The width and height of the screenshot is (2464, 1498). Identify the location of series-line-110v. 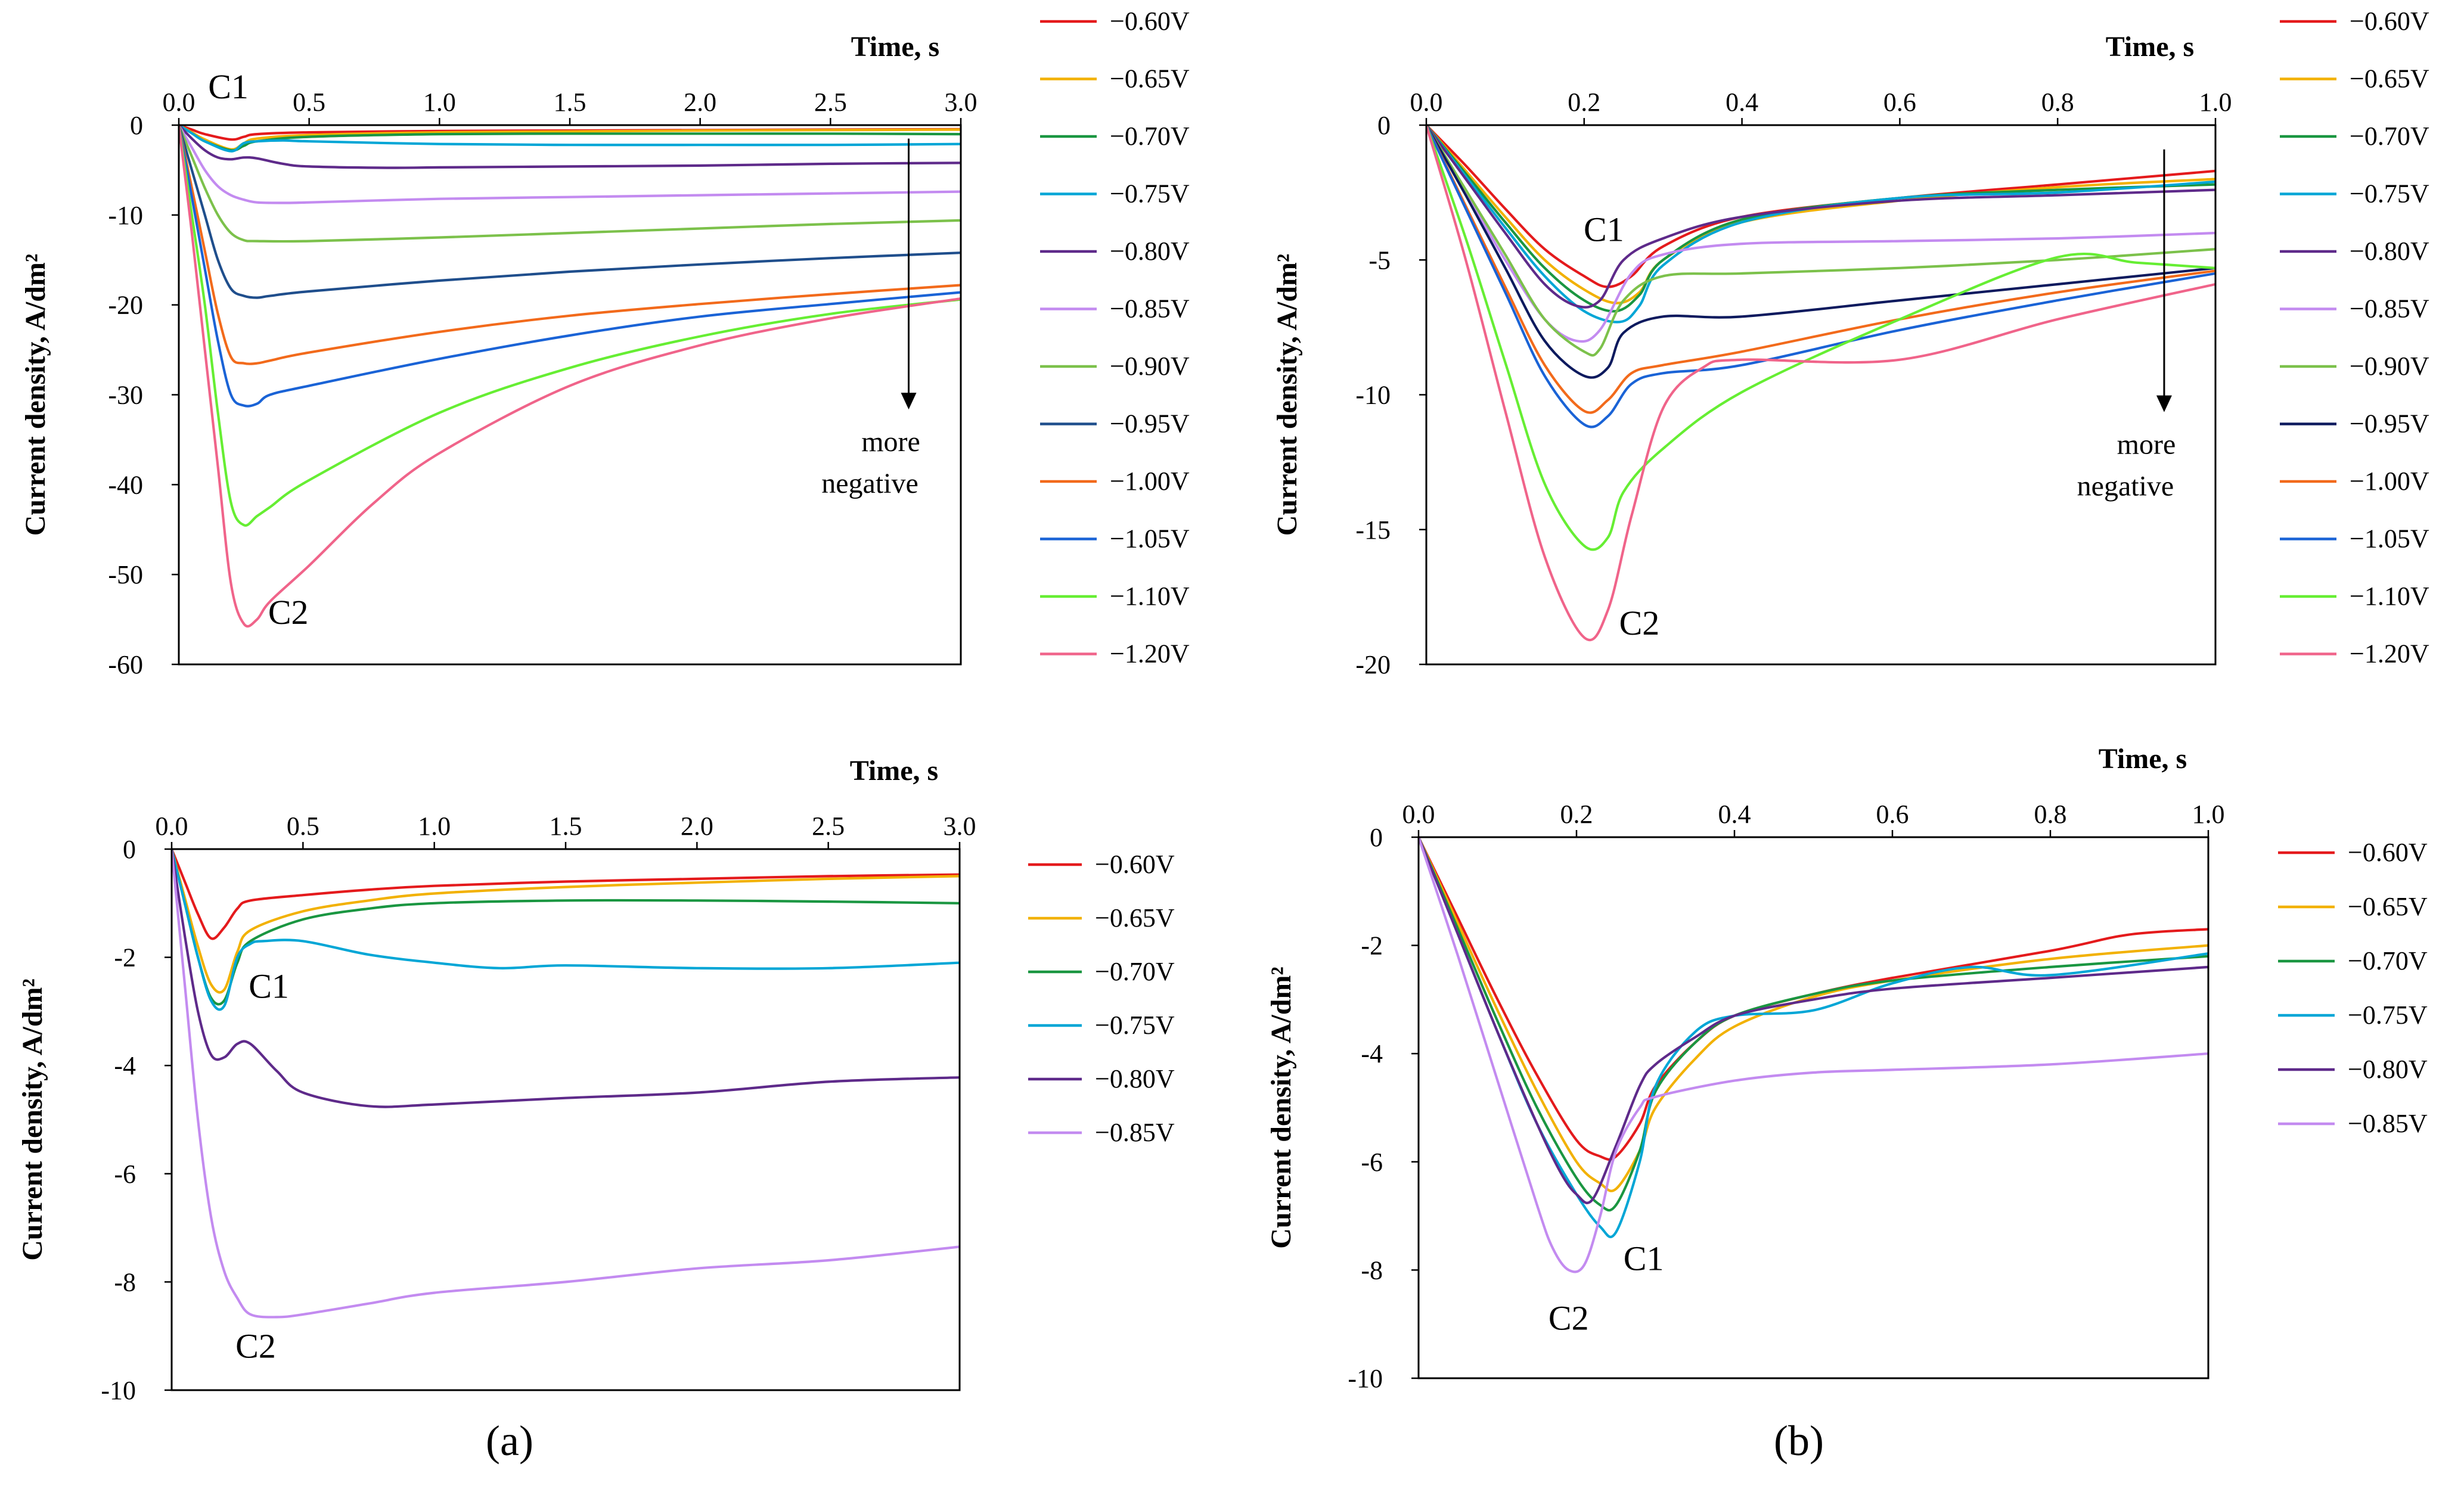
(570, 325).